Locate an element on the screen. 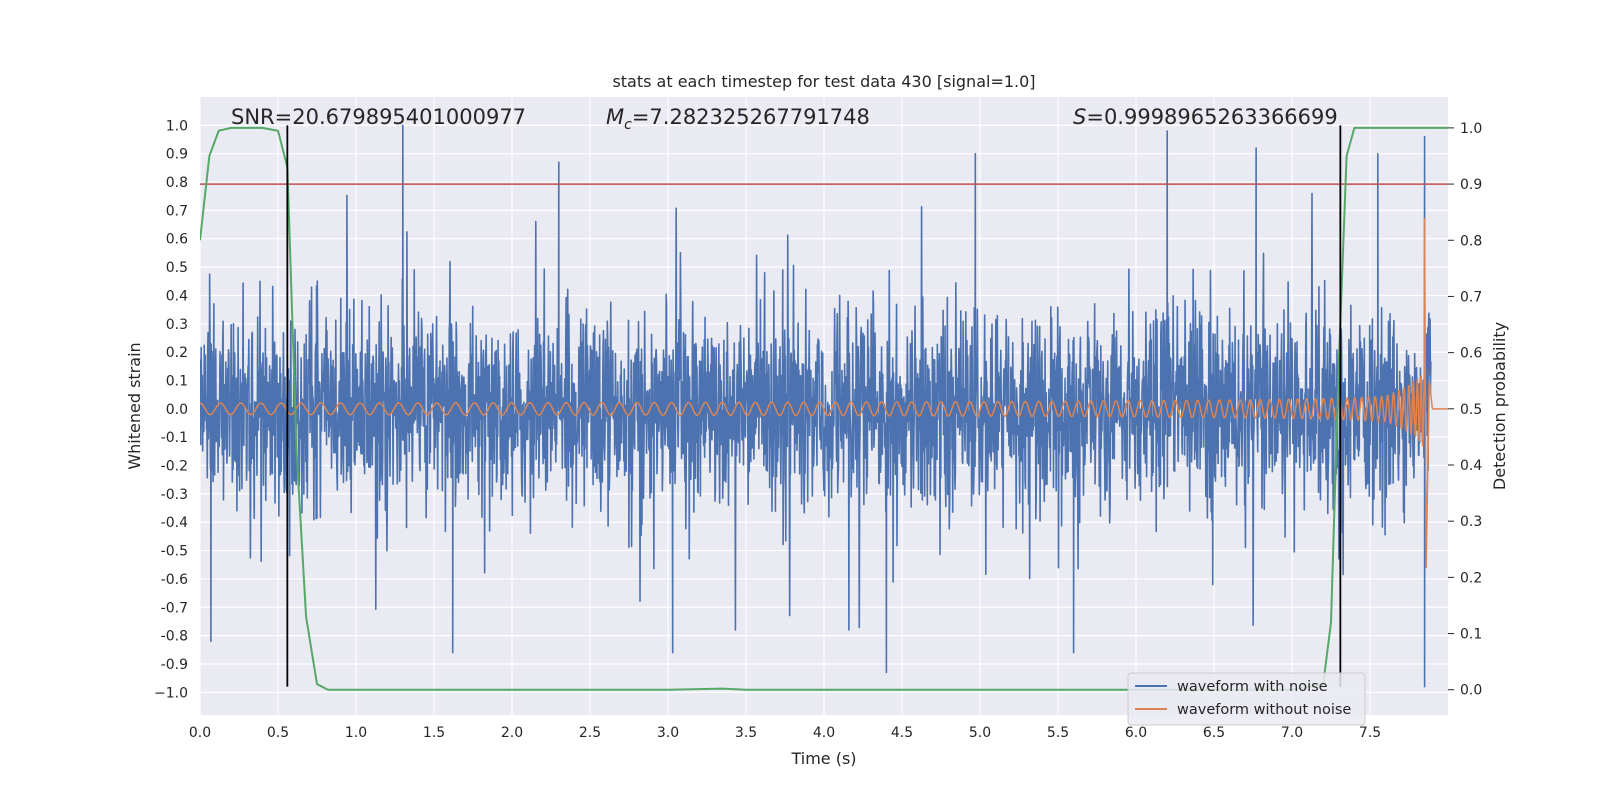 The image size is (1600, 800). legend-label-noise: waveform with noise is located at coordinates (1252, 687).